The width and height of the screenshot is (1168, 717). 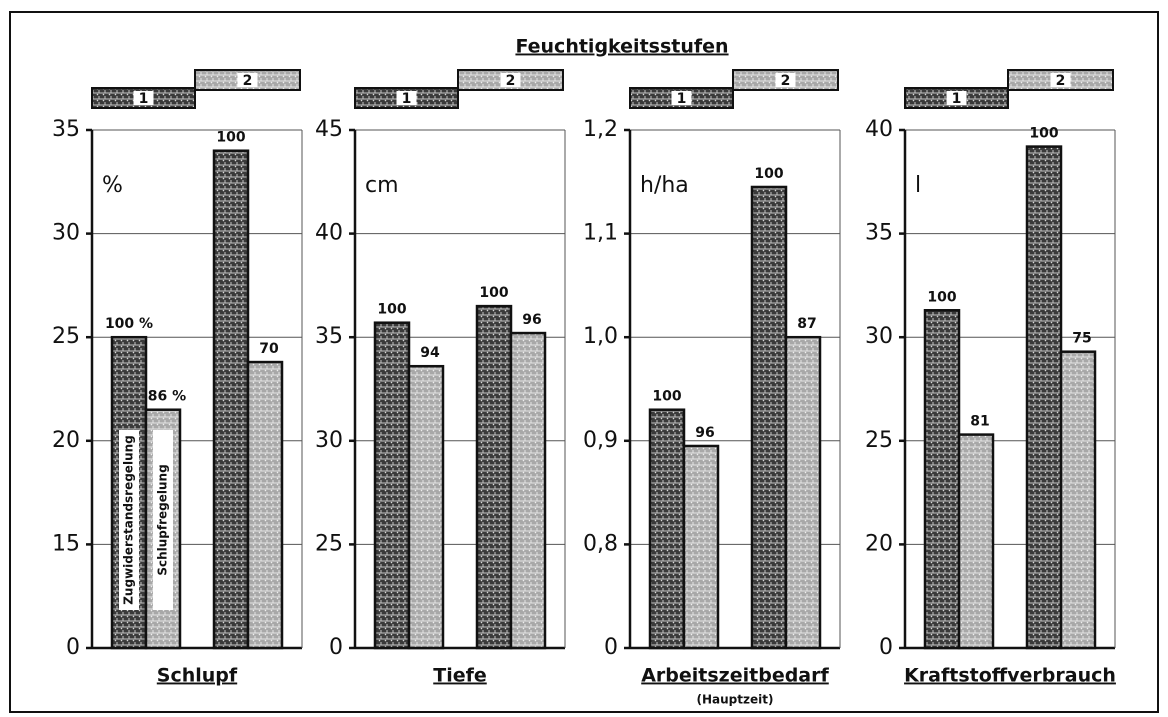 I want to click on value-annotation: 75, so click(x=1081, y=339).